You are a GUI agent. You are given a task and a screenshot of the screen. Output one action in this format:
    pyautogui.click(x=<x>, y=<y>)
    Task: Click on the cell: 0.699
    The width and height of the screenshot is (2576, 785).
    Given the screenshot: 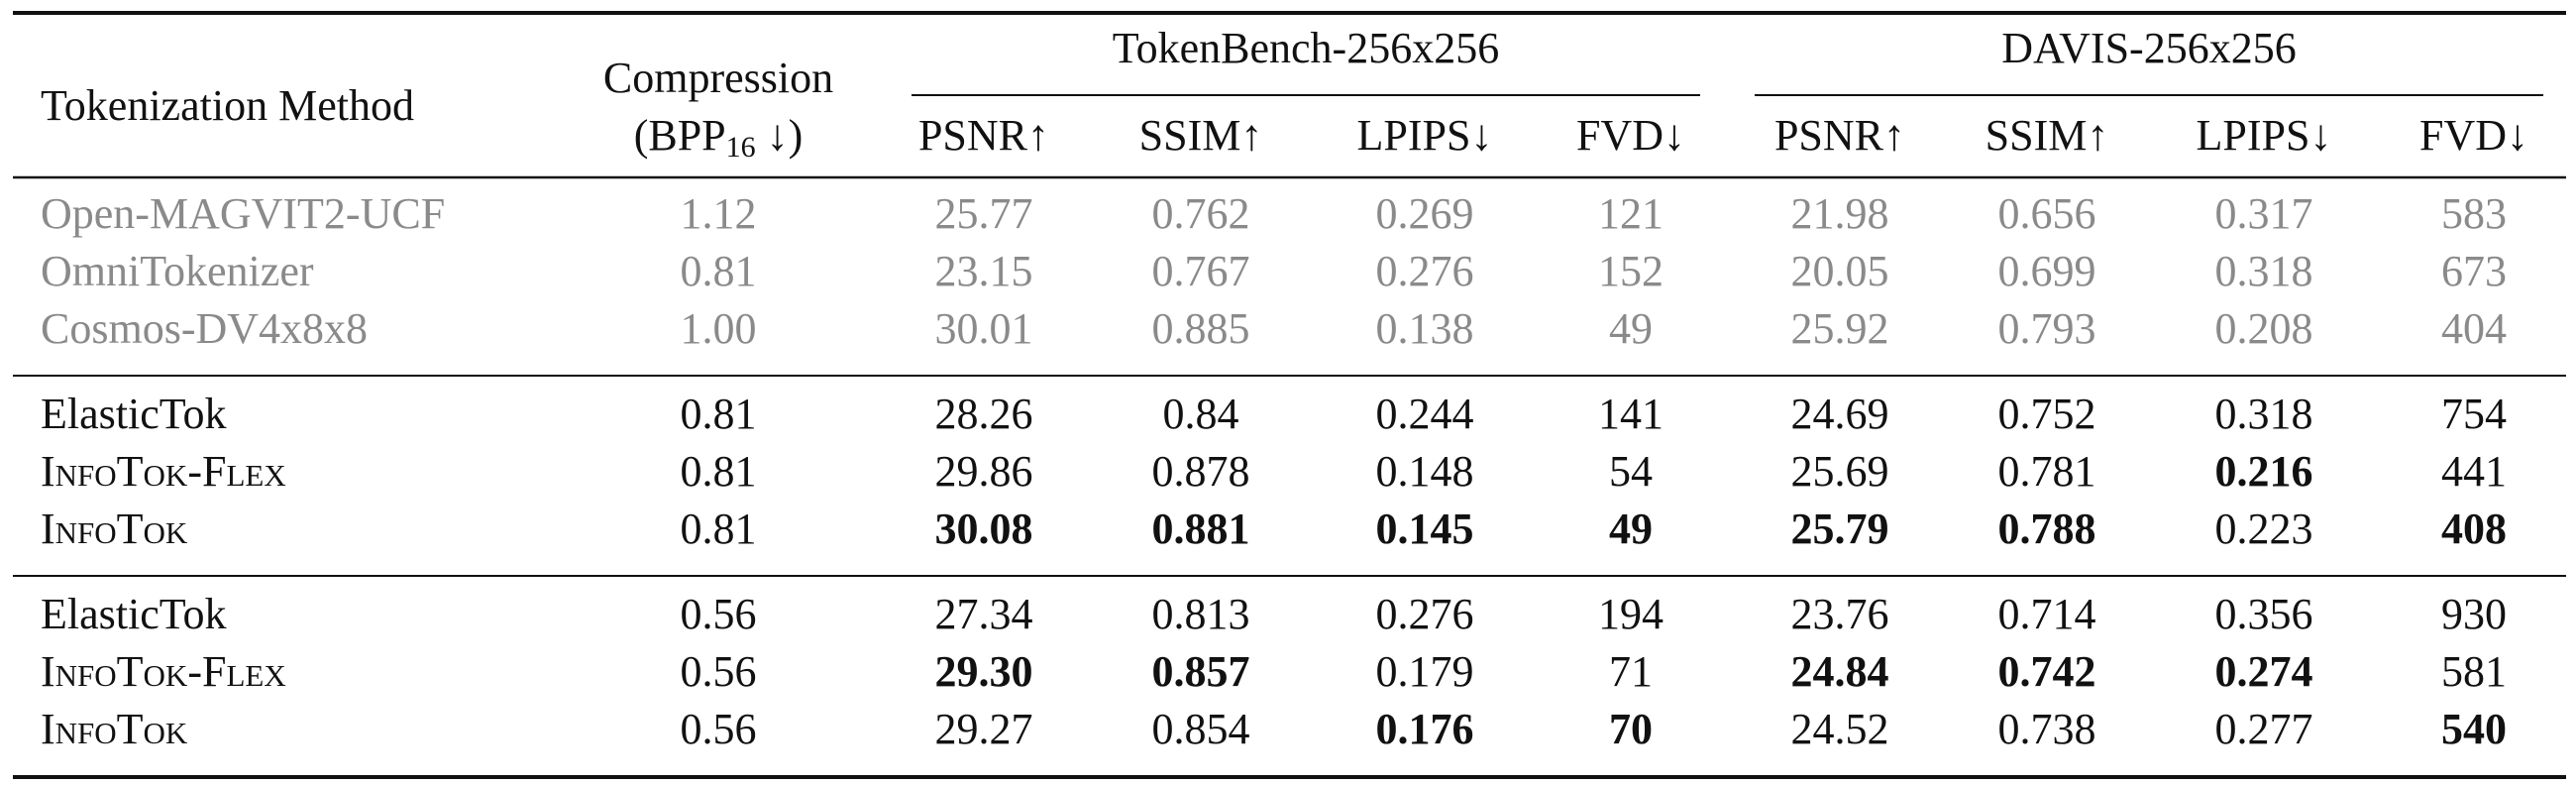 What is the action you would take?
    pyautogui.click(x=2047, y=271)
    